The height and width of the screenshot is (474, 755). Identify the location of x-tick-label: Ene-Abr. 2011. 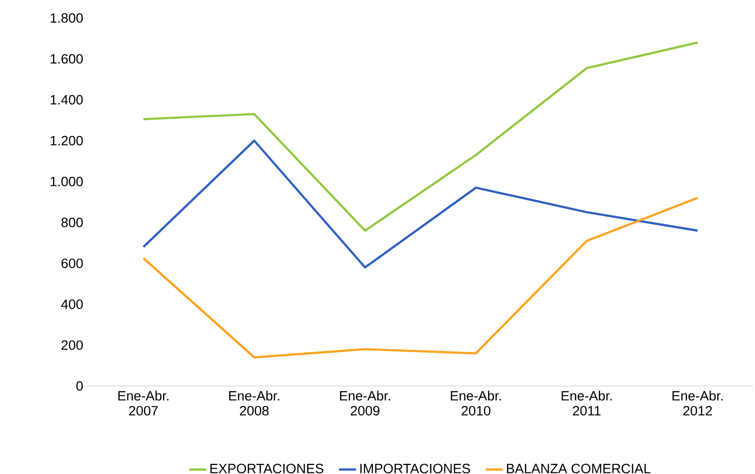
(587, 403).